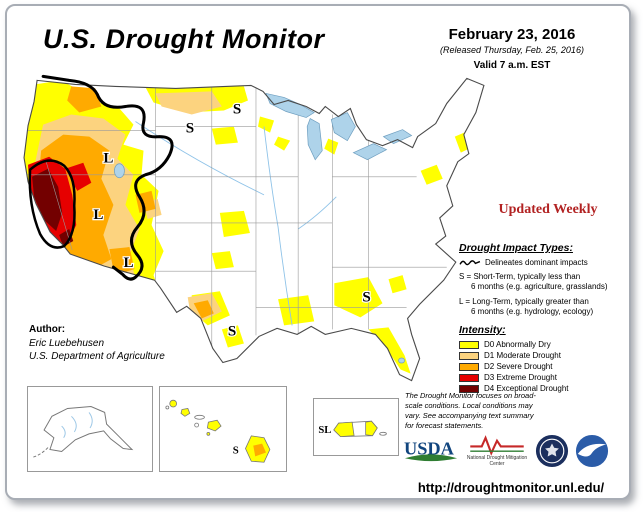 The height and width of the screenshot is (512, 644). What do you see at coordinates (77, 425) in the screenshot?
I see `alaska-rivers` at bounding box center [77, 425].